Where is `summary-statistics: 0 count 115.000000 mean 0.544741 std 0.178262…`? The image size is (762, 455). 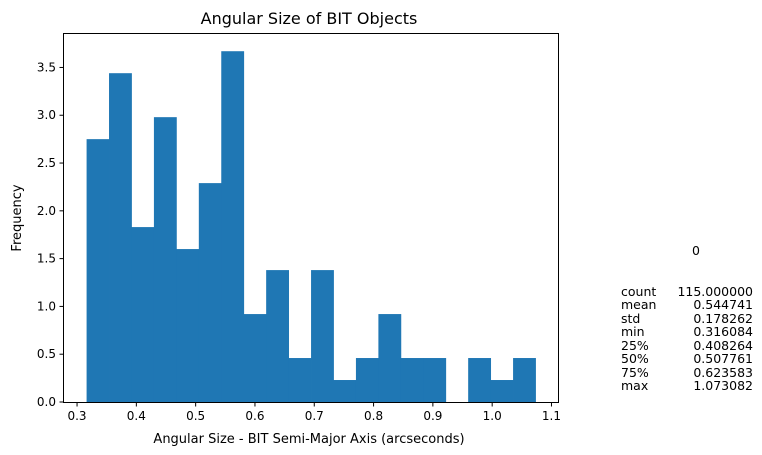 summary-statistics: 0 count 115.000000 mean 0.544741 std 0.178262… is located at coordinates (691, 311).